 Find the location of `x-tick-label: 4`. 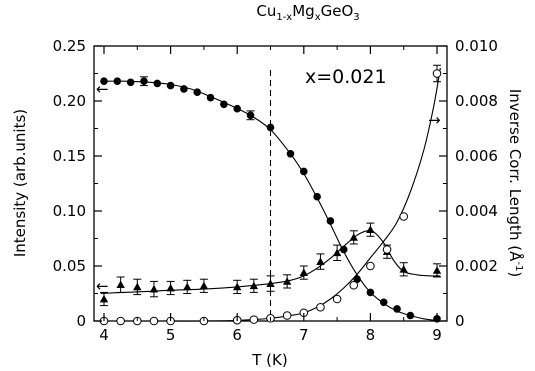

x-tick-label: 4 is located at coordinates (104, 335).